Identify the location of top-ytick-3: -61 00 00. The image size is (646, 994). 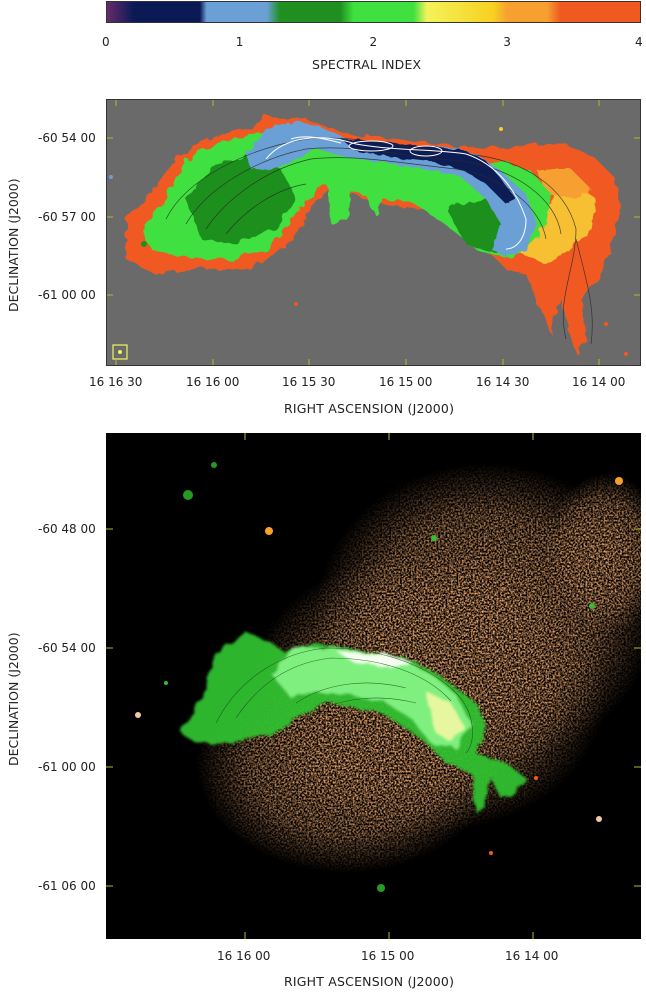
(67, 295).